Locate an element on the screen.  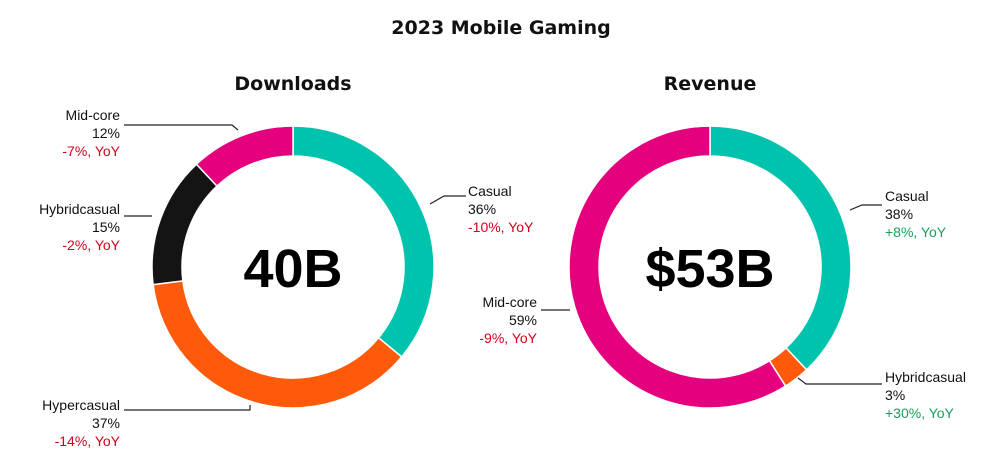
downloads-total: 40B is located at coordinates (292, 269).